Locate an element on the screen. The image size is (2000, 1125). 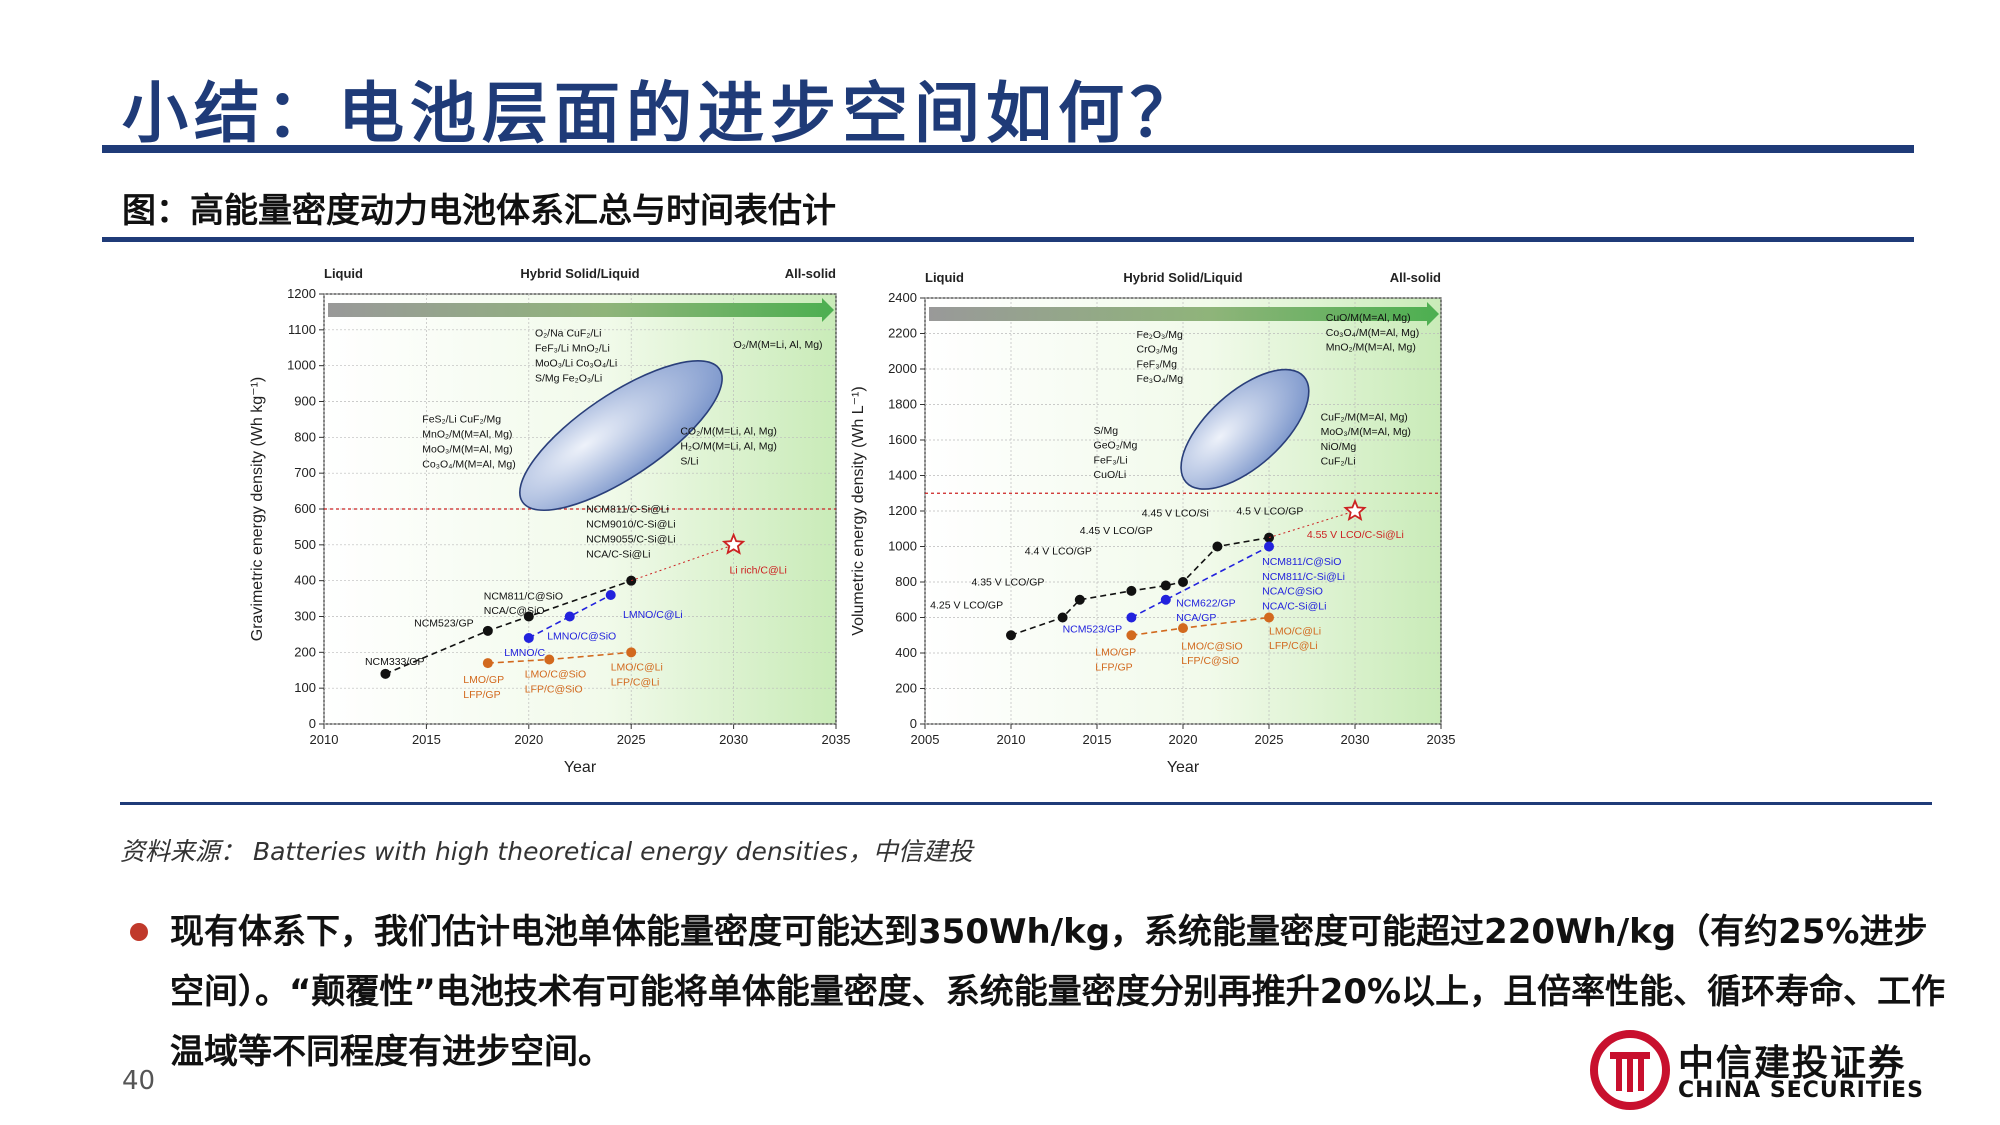
y-tick-label: 2400 is located at coordinates (902, 297).